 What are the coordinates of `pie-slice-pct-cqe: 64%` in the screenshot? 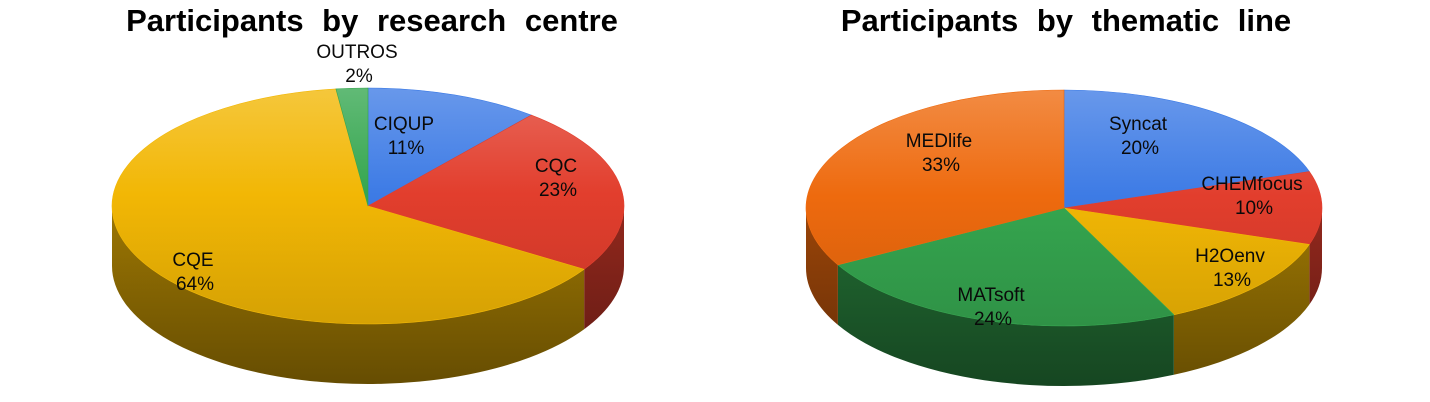 It's located at (195, 284).